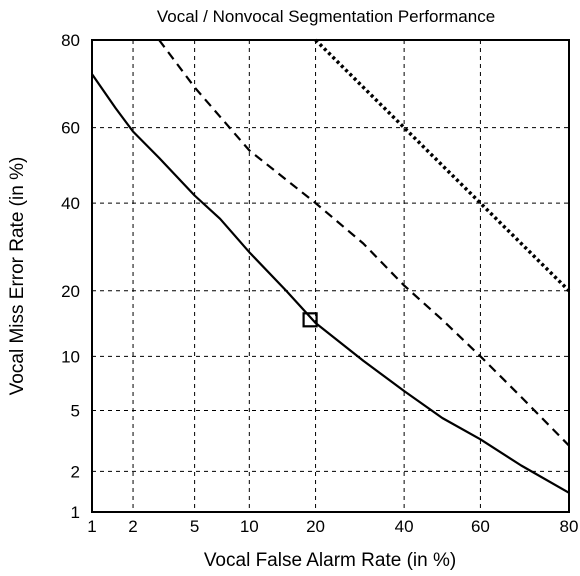  Describe the element at coordinates (70, 40) in the screenshot. I see `y-tick-label: 80` at that location.